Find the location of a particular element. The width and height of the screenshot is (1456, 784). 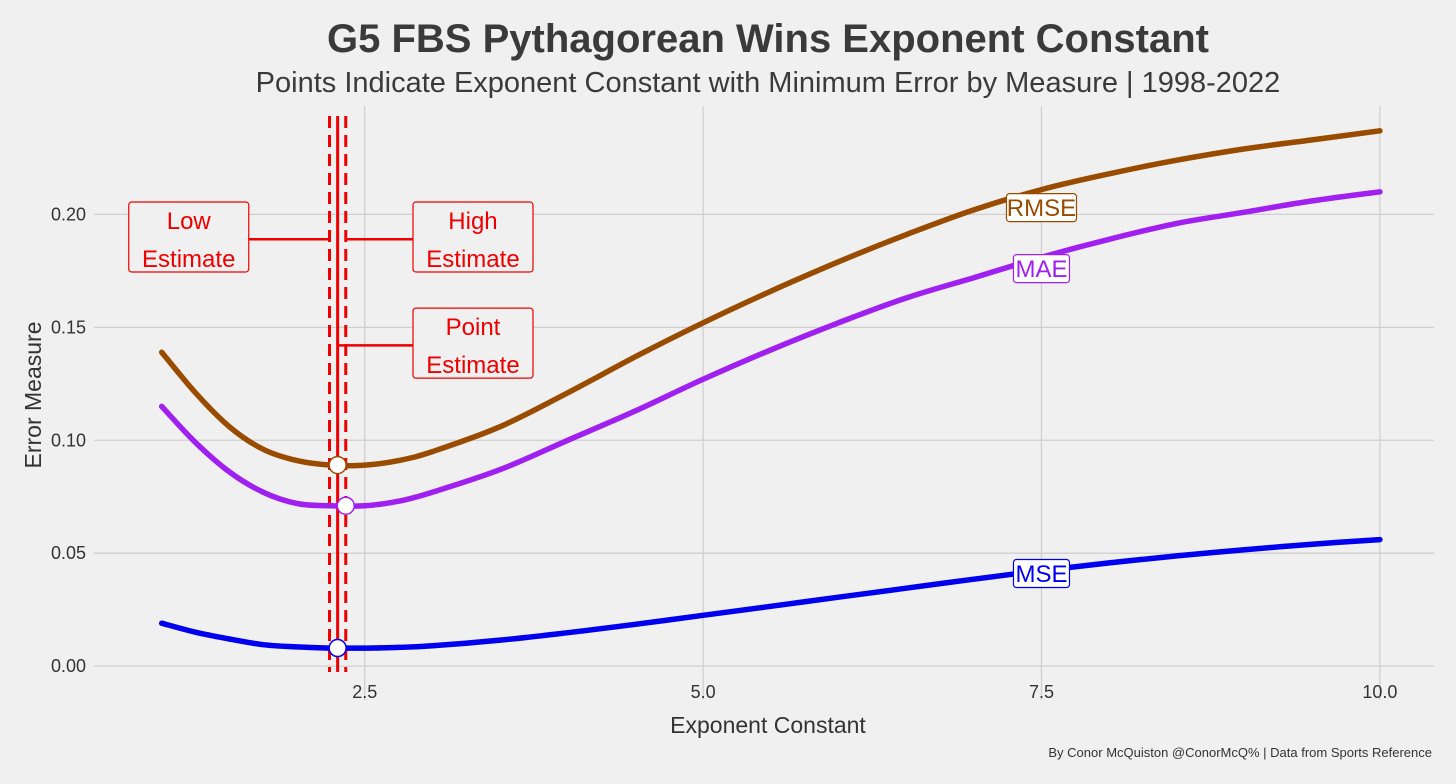

annotation-layer: Low Estimate High Estimate Point Estimate is located at coordinates (331, 290).